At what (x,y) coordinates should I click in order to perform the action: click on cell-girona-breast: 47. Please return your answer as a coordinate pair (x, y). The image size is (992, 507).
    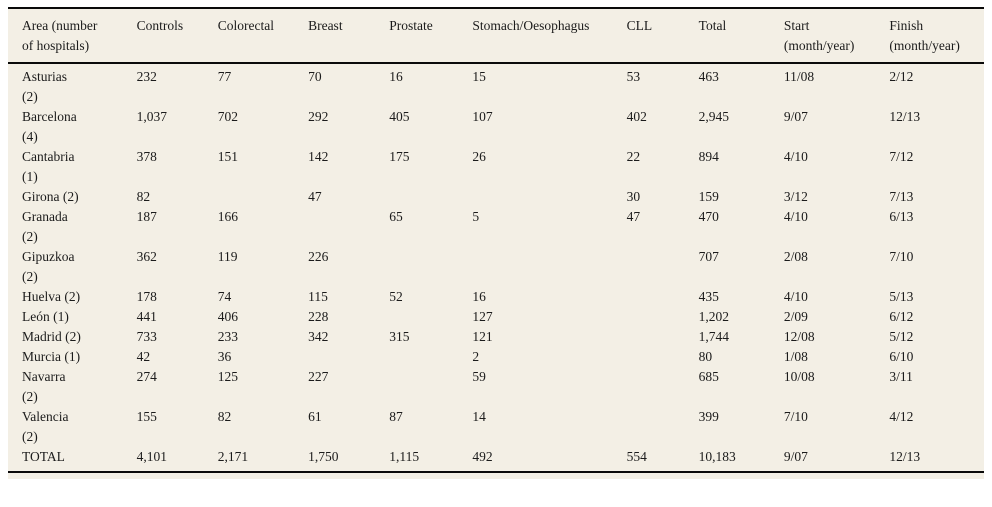
    Looking at the image, I should click on (315, 196).